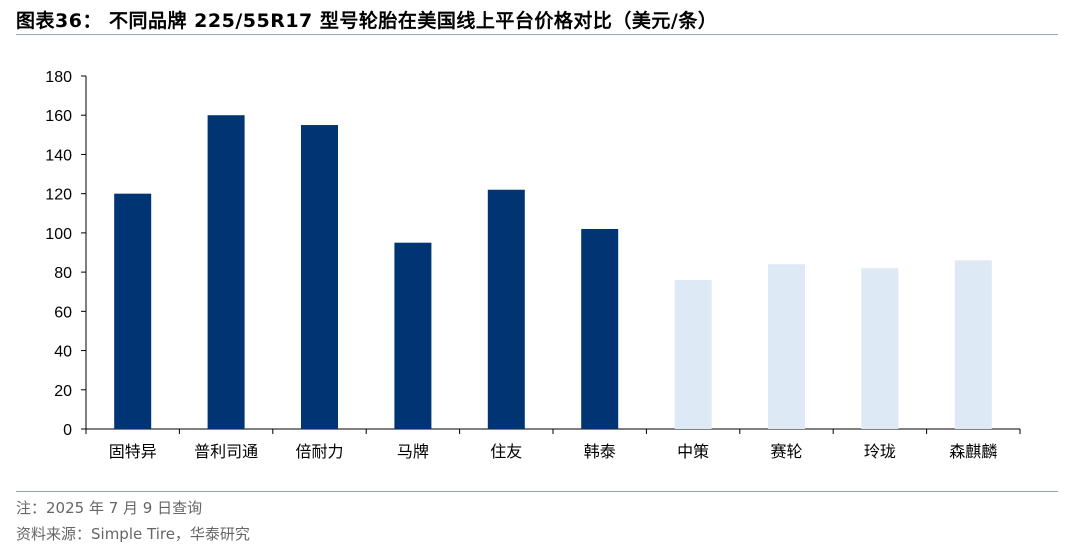 The height and width of the screenshot is (553, 1080). Describe the element at coordinates (58, 77) in the screenshot. I see `y-tick-label: 180` at that location.